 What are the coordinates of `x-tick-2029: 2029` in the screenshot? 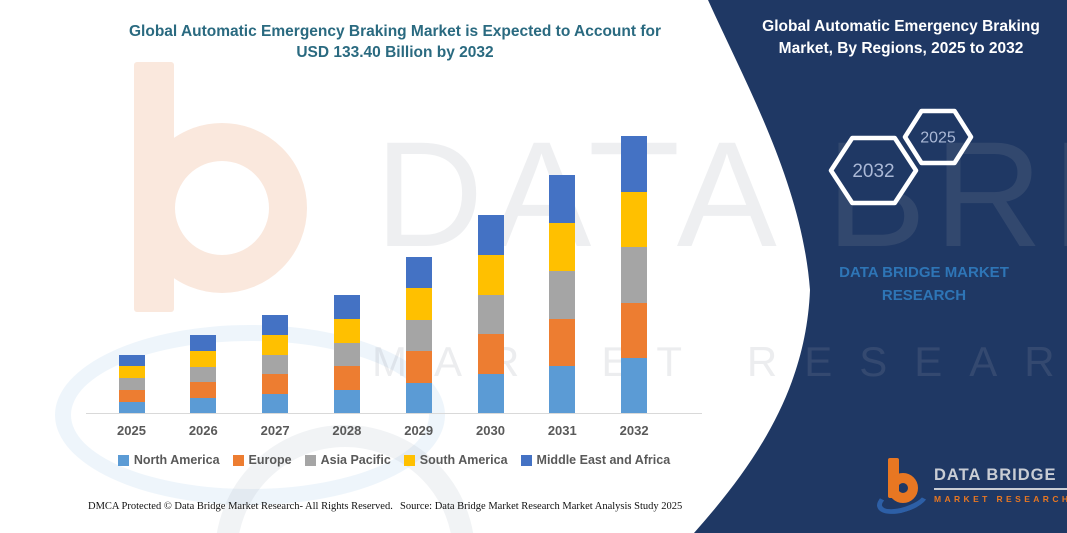 It's located at (419, 430).